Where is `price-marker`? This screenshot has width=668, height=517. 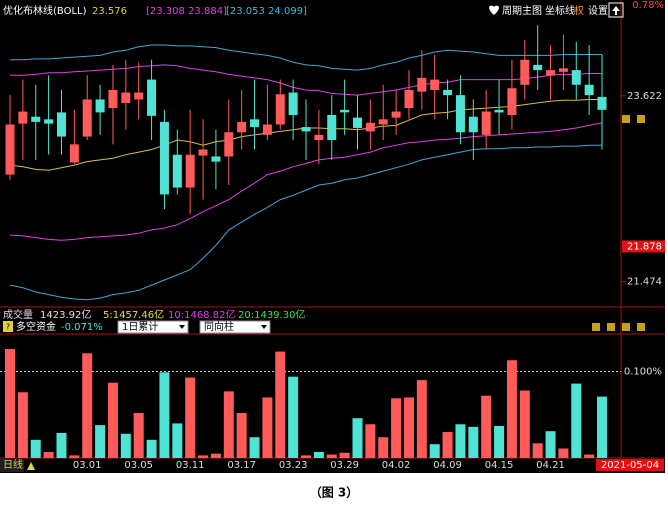
price-marker is located at coordinates (643, 246).